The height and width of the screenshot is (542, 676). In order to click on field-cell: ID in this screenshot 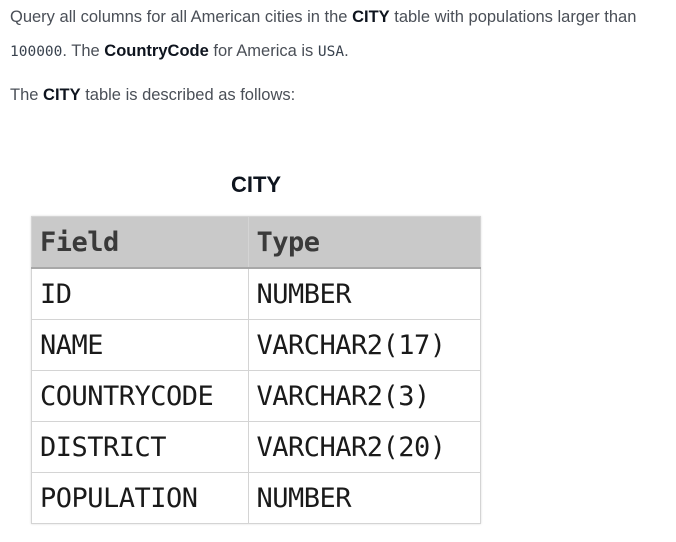, I will do `click(140, 293)`.